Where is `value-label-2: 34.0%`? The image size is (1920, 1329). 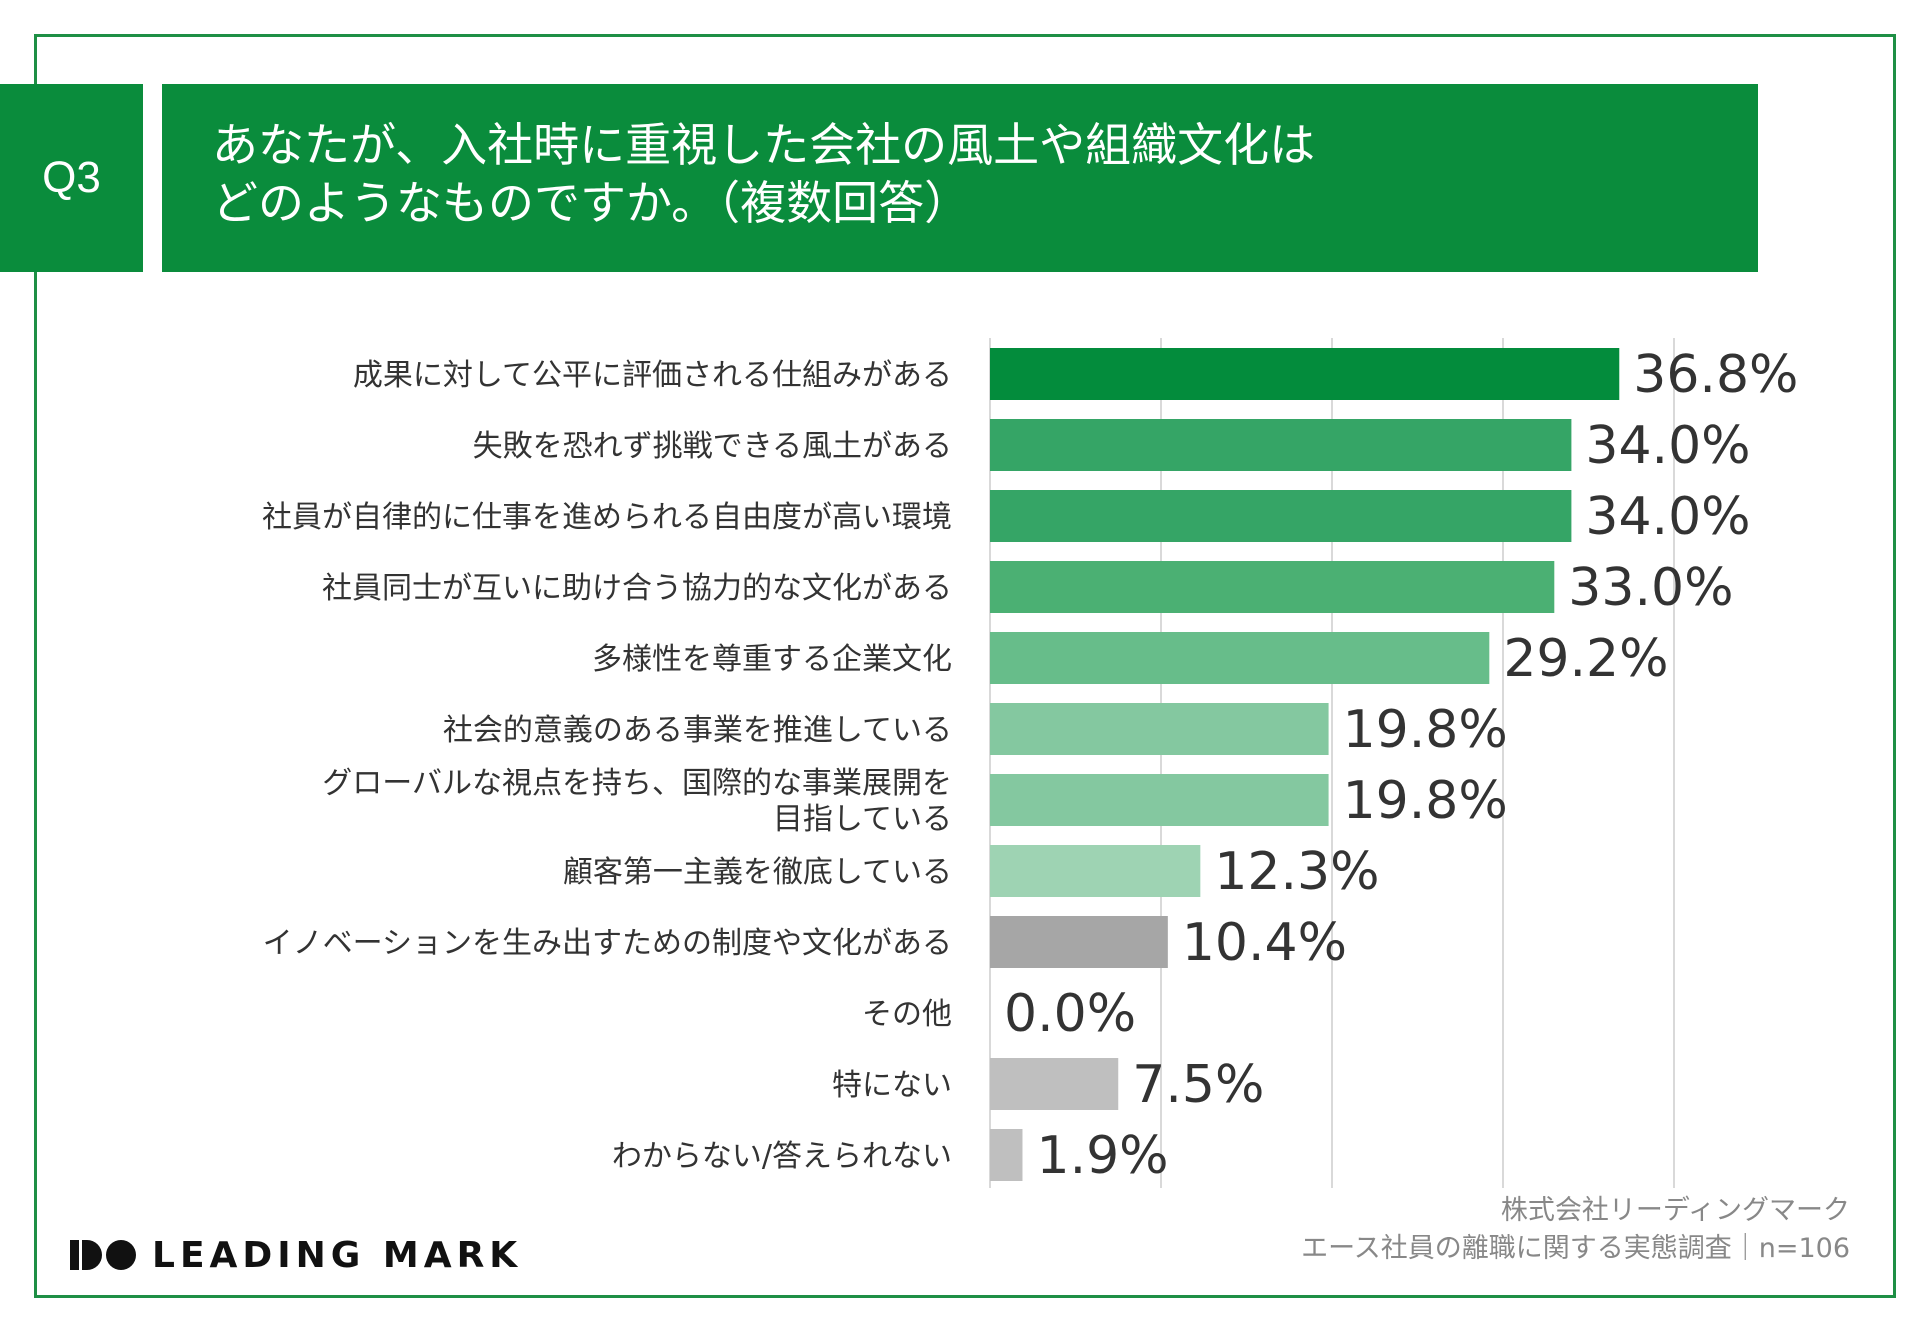 value-label-2: 34.0% is located at coordinates (1667, 517).